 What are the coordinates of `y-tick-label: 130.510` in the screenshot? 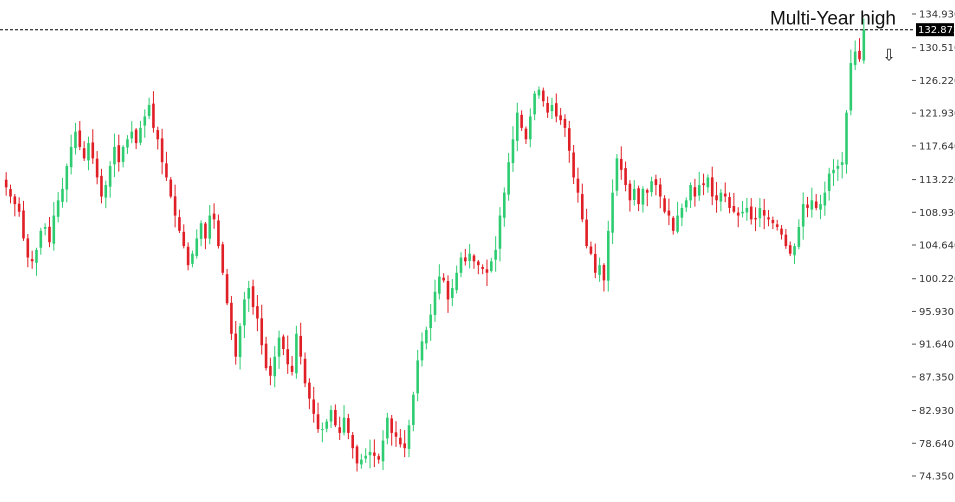 It's located at (937, 48).